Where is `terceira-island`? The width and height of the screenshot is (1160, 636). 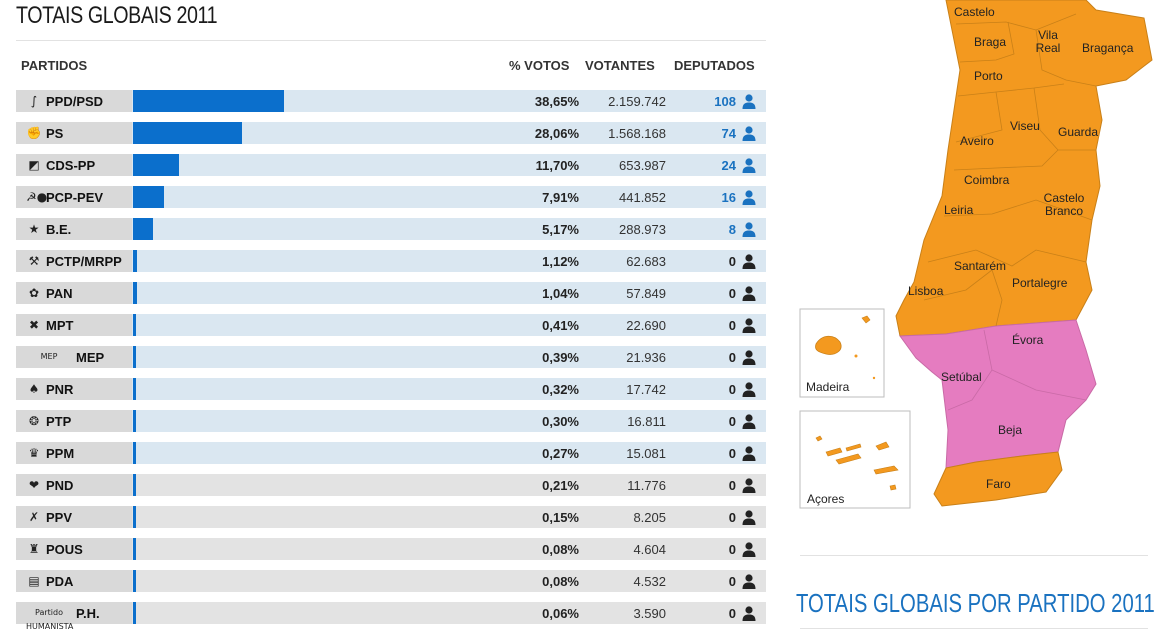 terceira-island is located at coordinates (882, 446).